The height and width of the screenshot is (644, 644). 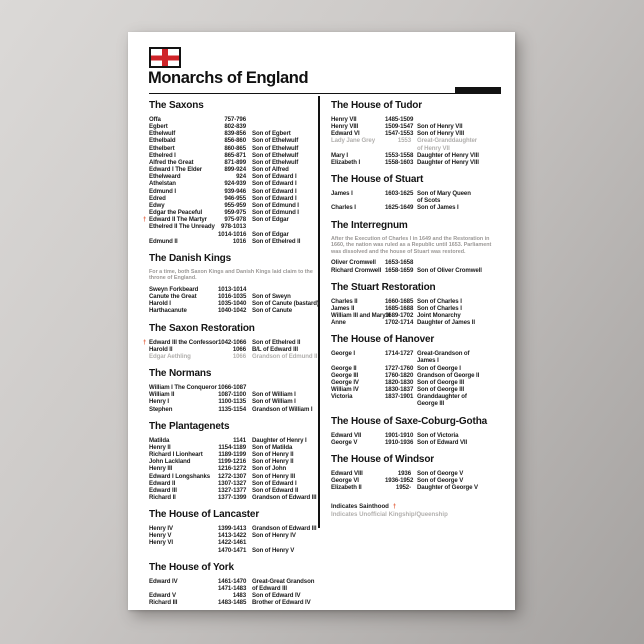 I want to click on monarch-dates: 1936, so click(x=404, y=473).